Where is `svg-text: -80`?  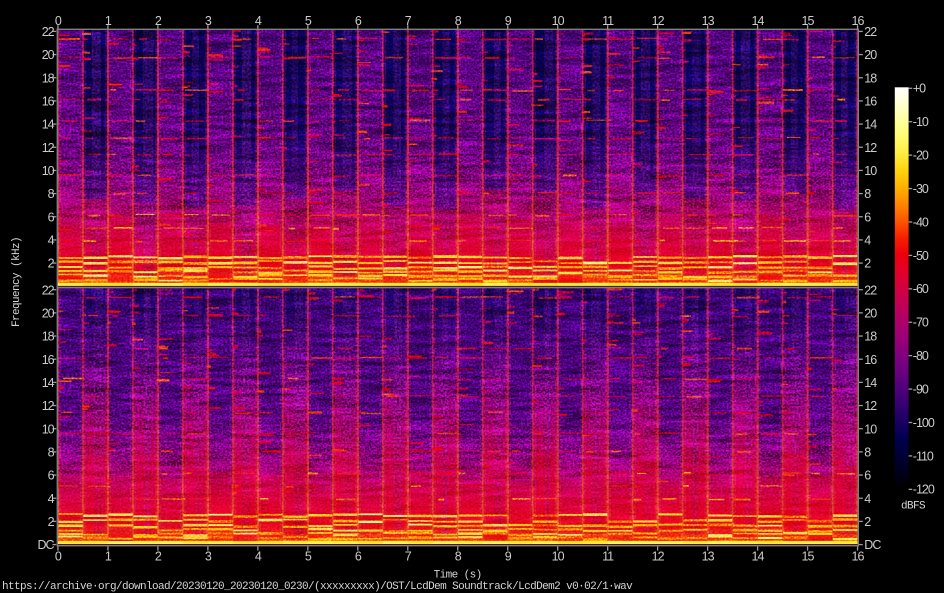 svg-text: -80 is located at coordinates (921, 356).